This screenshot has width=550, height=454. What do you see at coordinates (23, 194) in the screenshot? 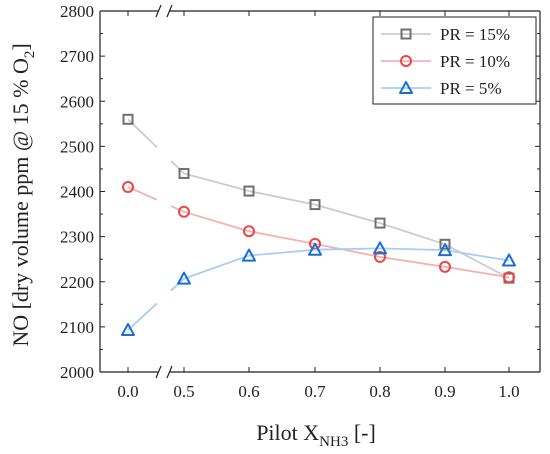
I see `y-axis-title: NO [dry volume ppm @ 15 % O2]` at bounding box center [23, 194].